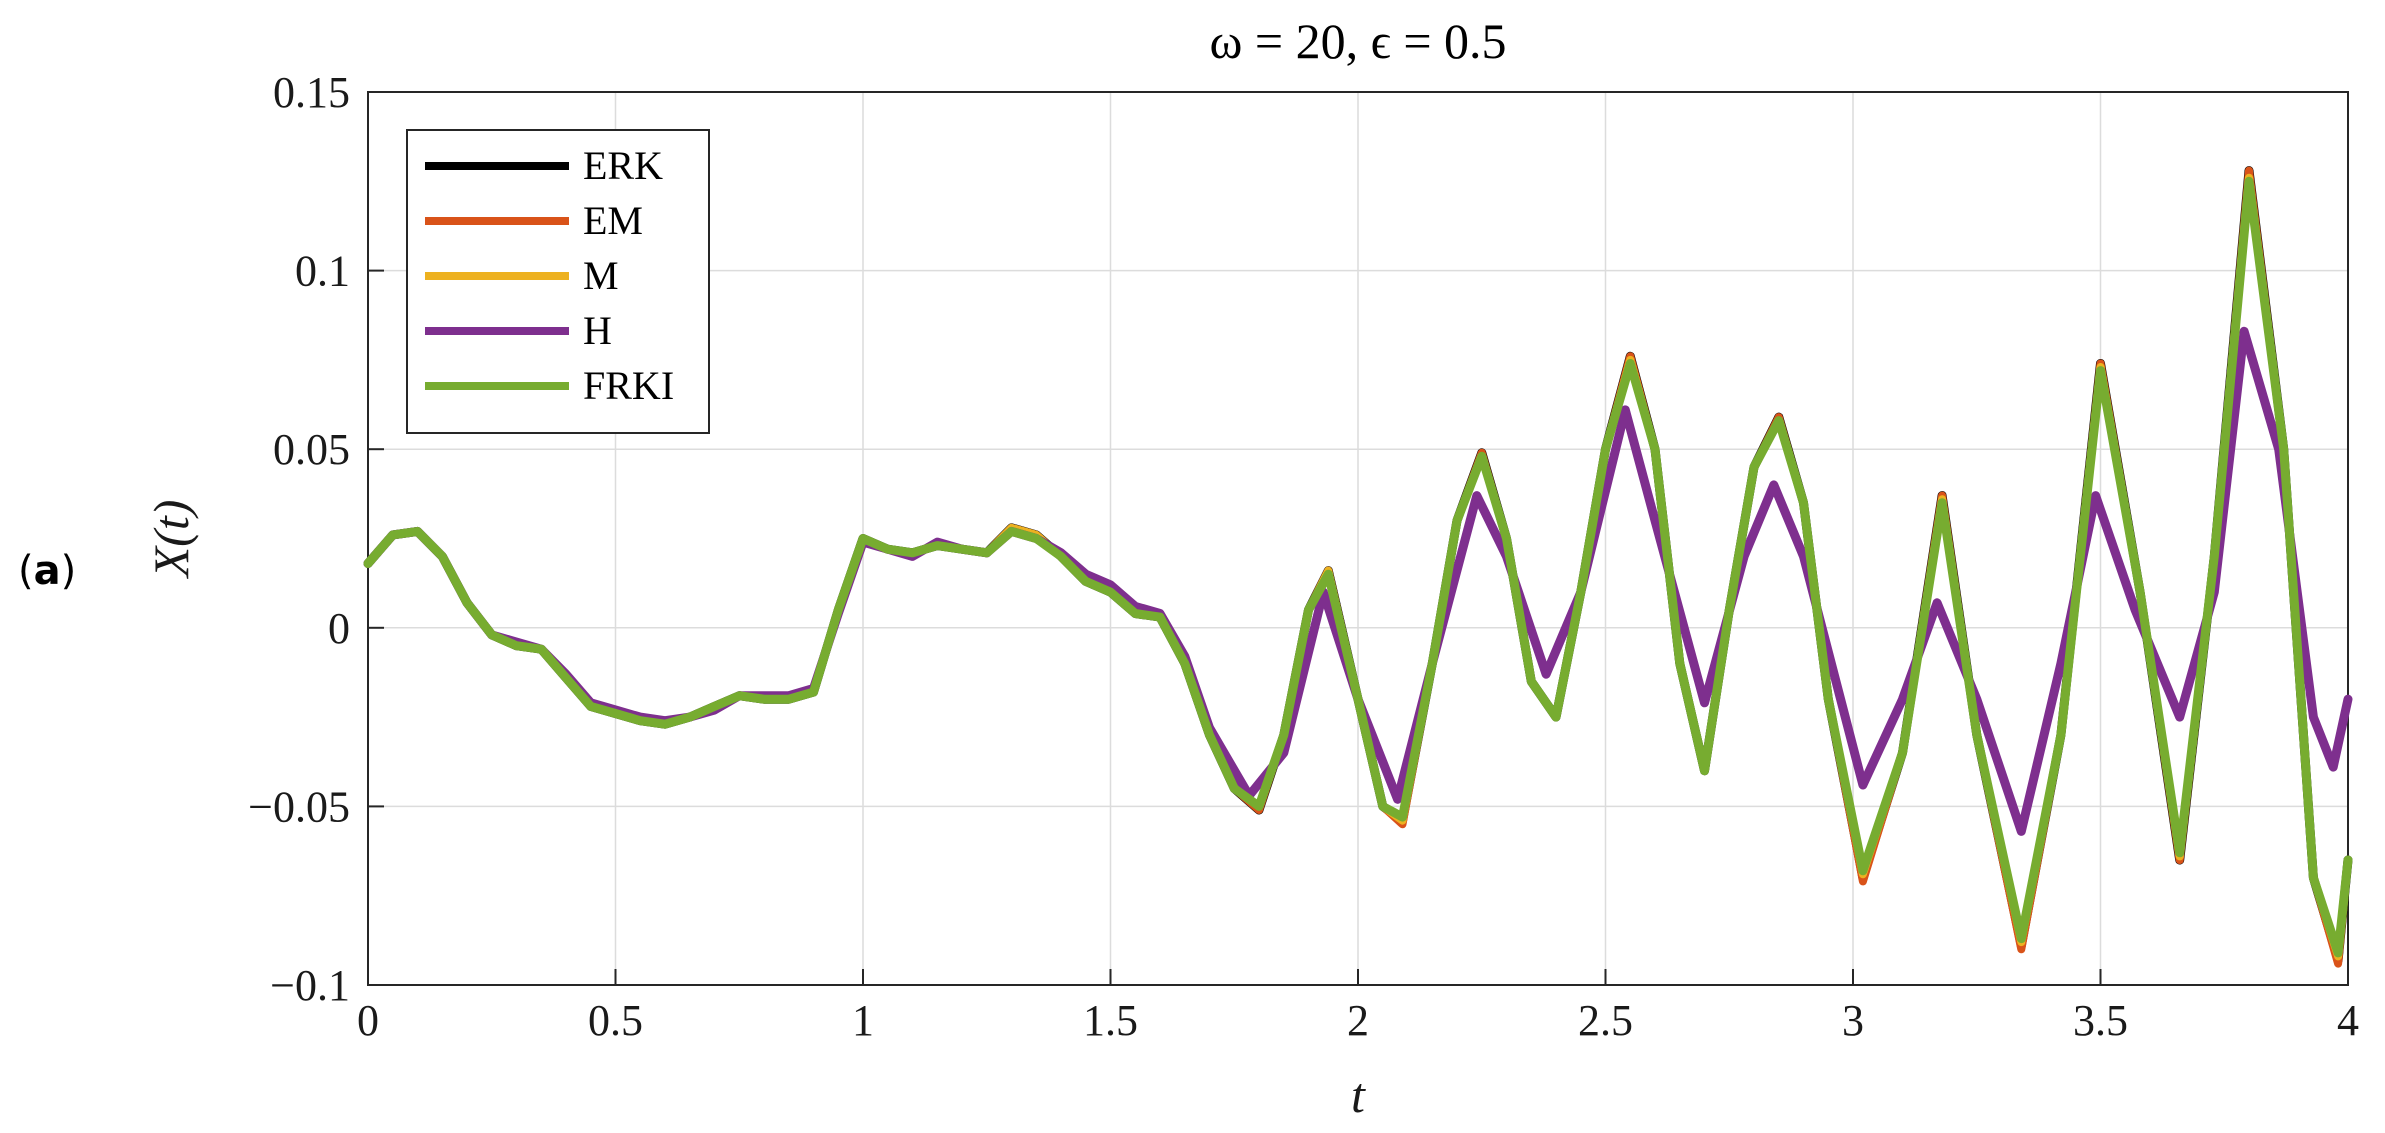  I want to click on chart-title: ω = 20, ϵ = 0.5, so click(1357, 41).